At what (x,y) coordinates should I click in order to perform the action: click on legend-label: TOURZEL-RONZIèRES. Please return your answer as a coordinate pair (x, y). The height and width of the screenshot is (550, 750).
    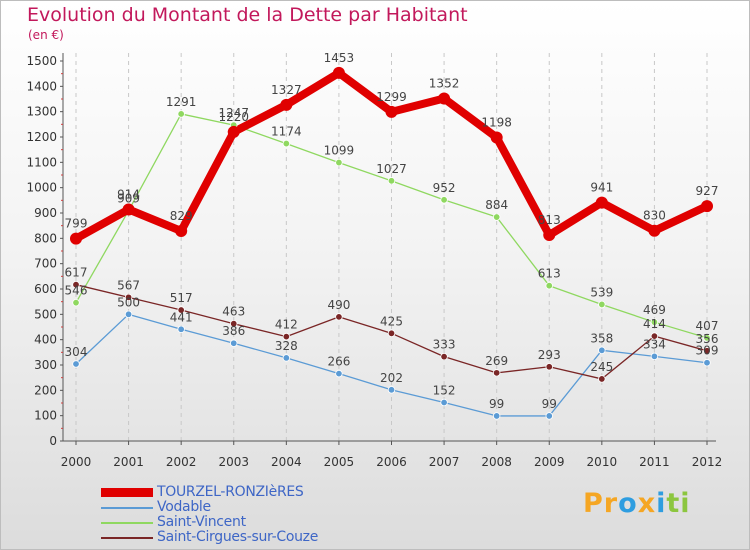
    Looking at the image, I should click on (230, 492).